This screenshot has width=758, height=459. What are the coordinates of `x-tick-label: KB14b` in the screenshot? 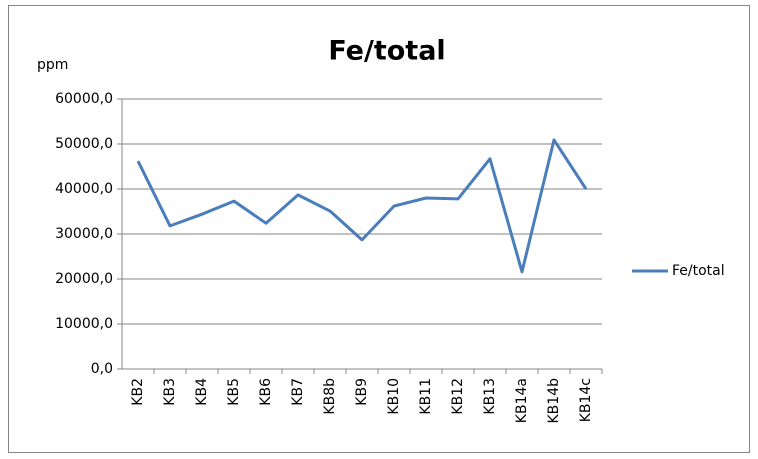 It's located at (554, 401).